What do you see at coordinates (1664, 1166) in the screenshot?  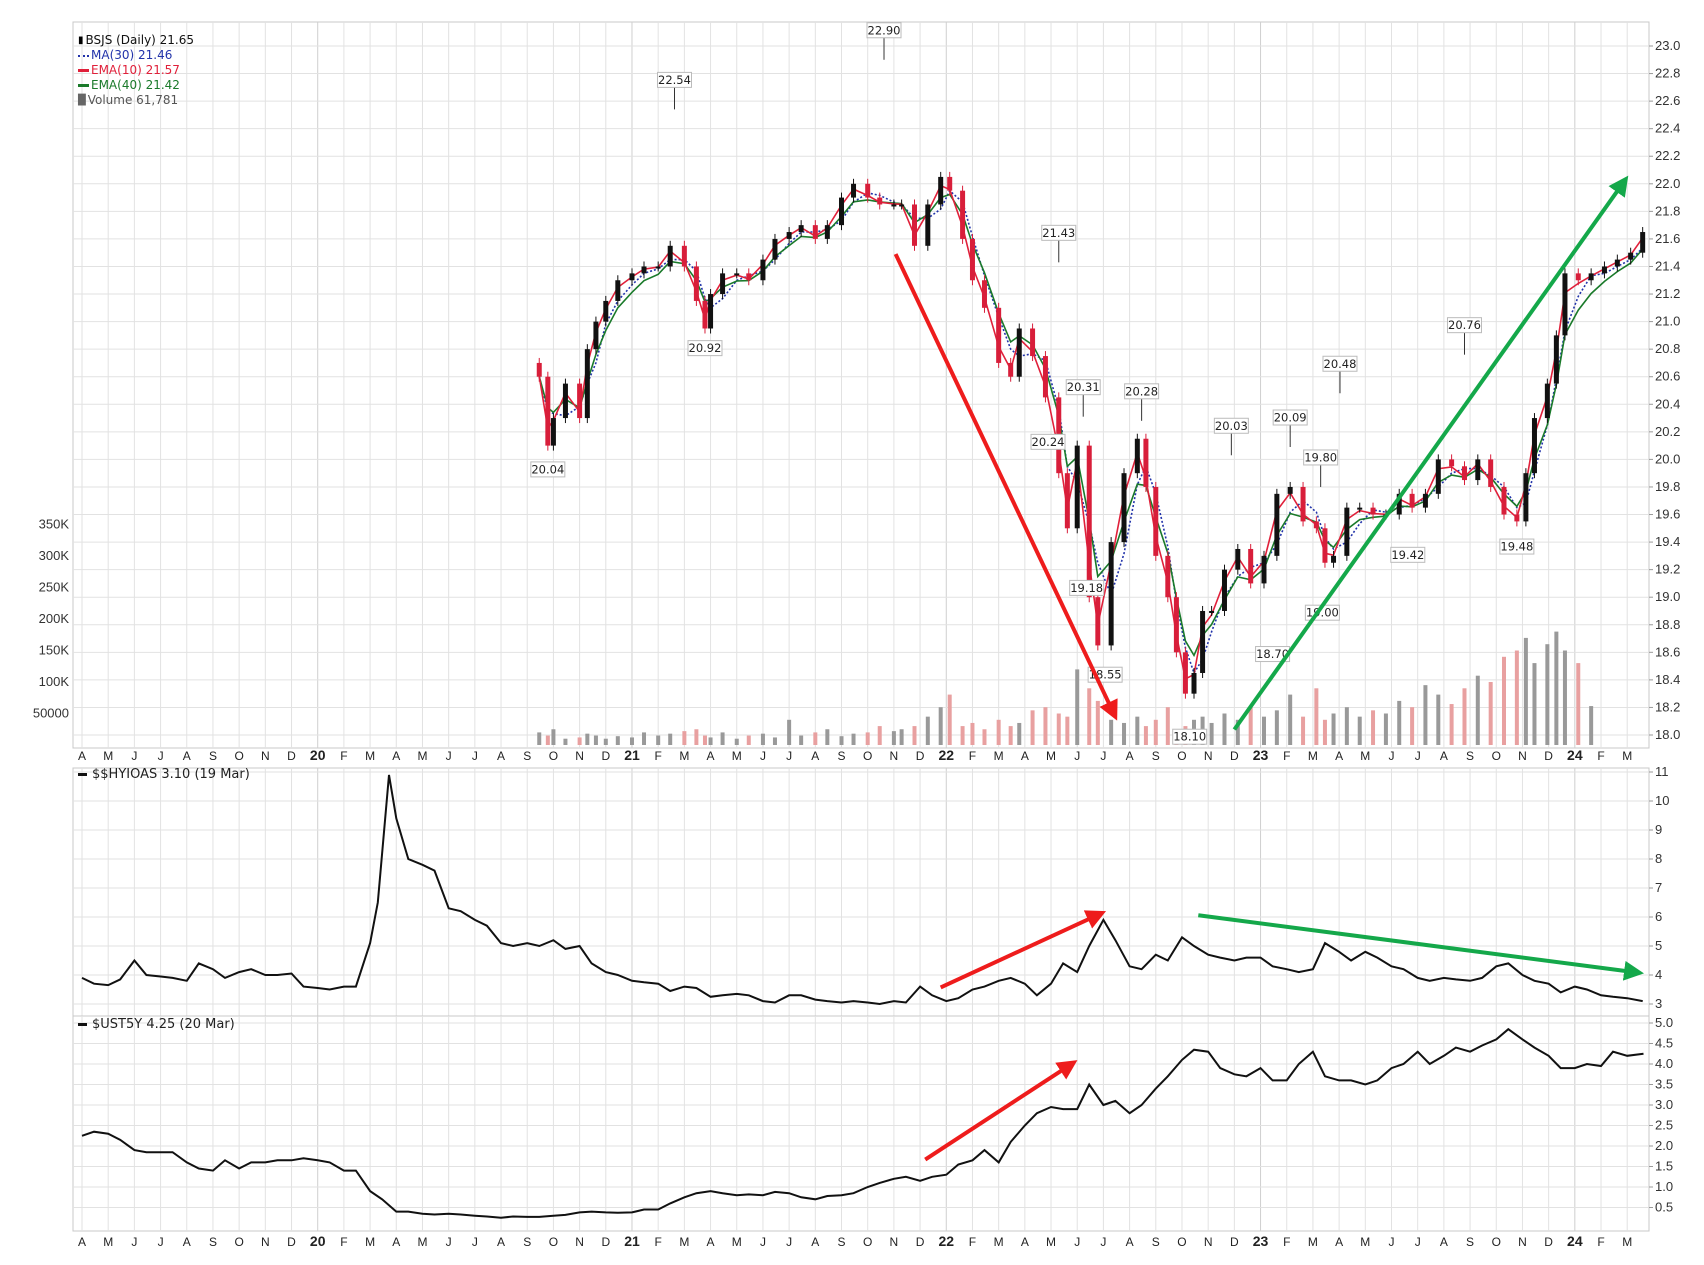 I see `y-tick-label: 1.5` at bounding box center [1664, 1166].